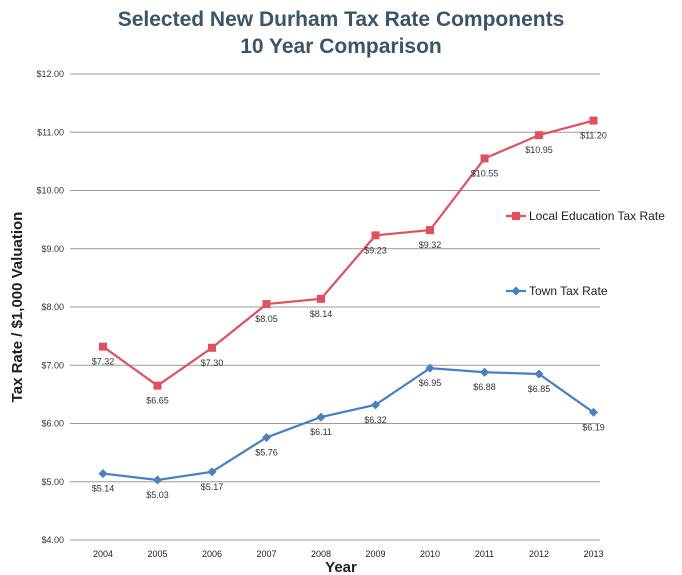 This screenshot has height=575, width=682. I want to click on data-label: $6.32, so click(375, 420).